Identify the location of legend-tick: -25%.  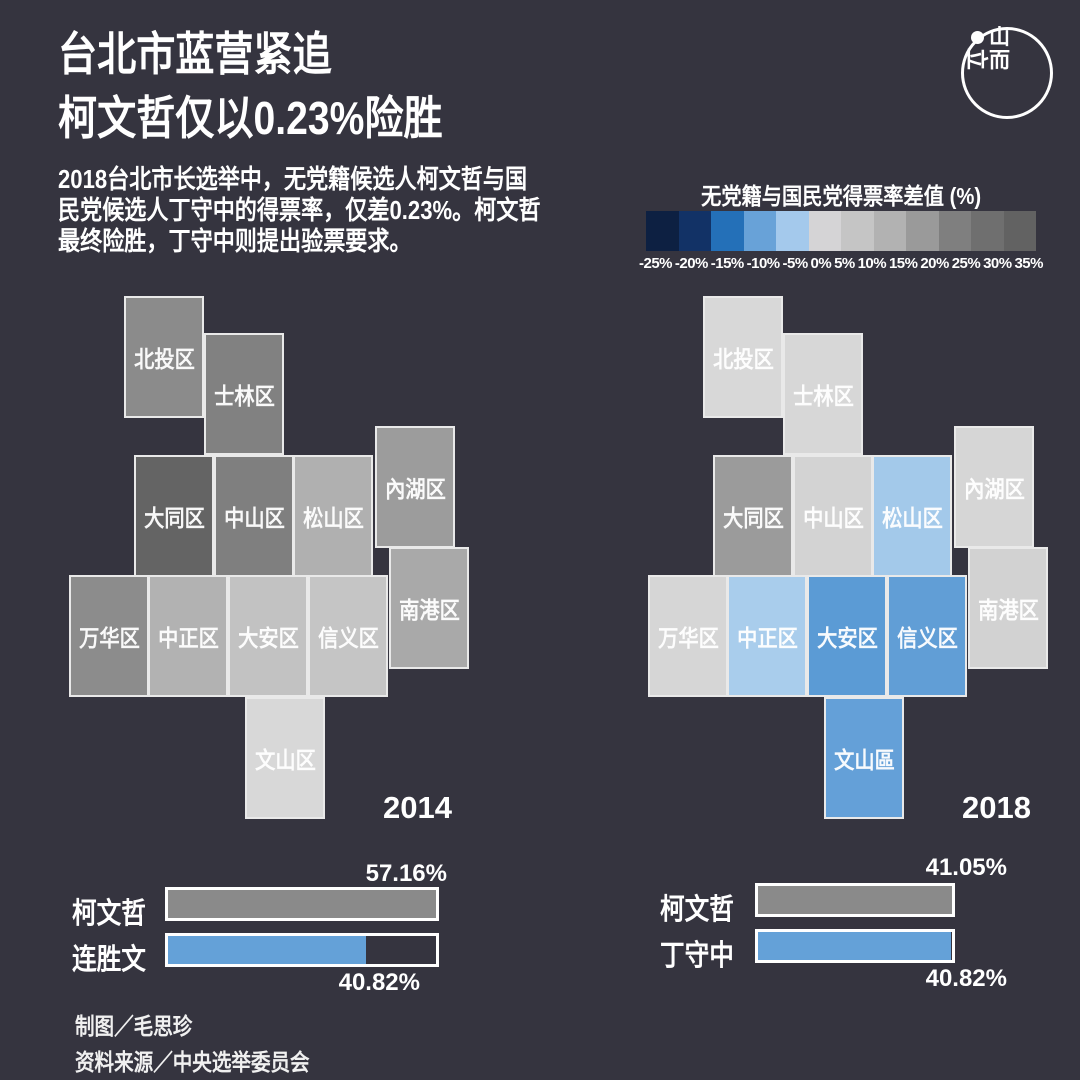
(656, 263).